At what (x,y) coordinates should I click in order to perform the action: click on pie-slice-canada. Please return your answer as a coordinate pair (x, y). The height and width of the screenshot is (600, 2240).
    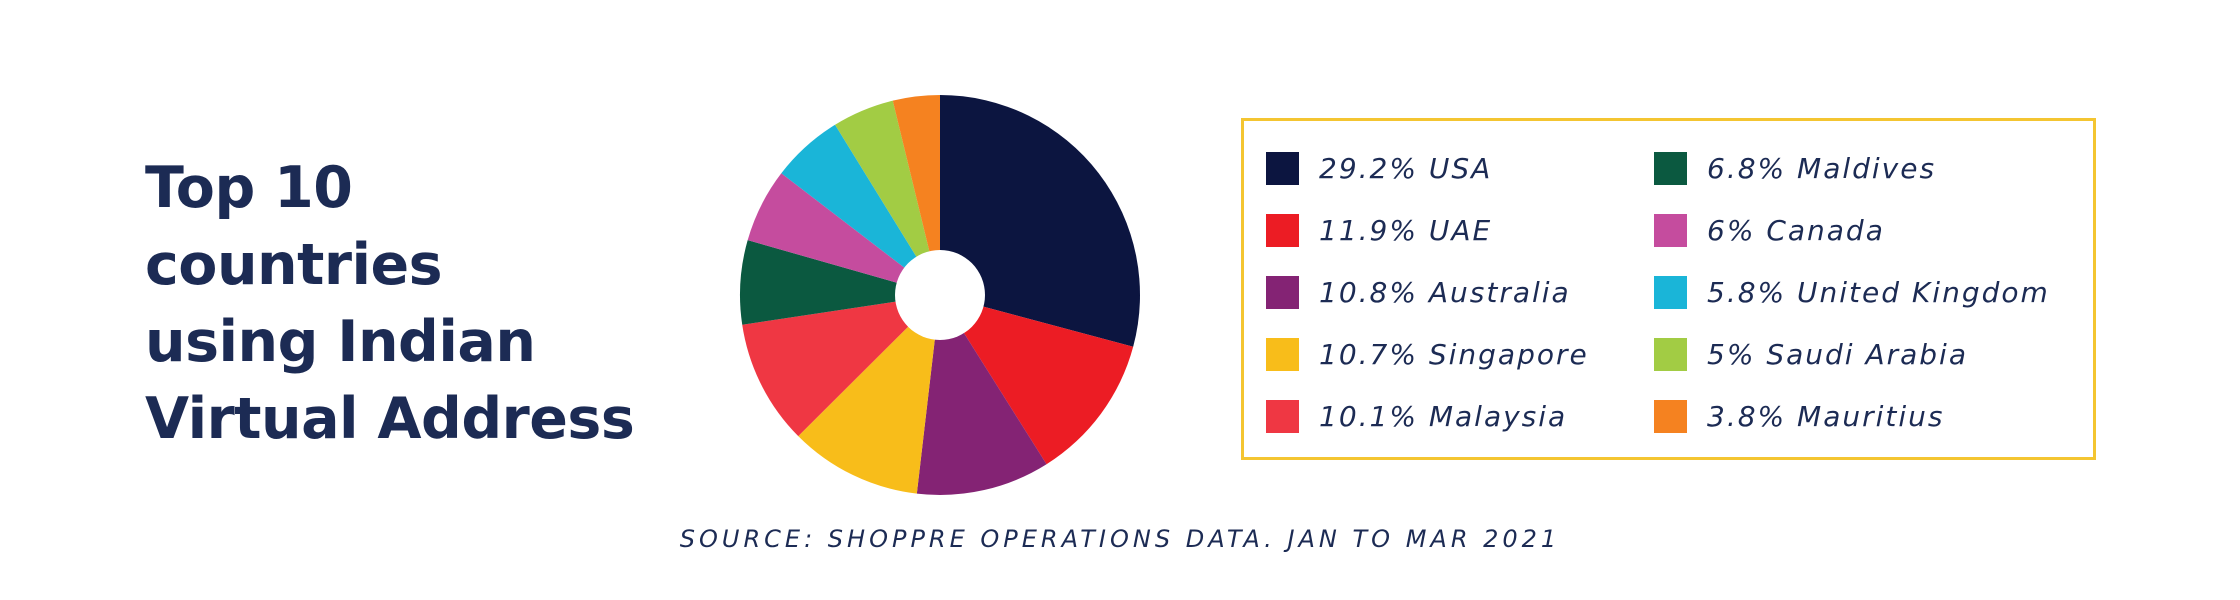
    Looking at the image, I should click on (843, 234).